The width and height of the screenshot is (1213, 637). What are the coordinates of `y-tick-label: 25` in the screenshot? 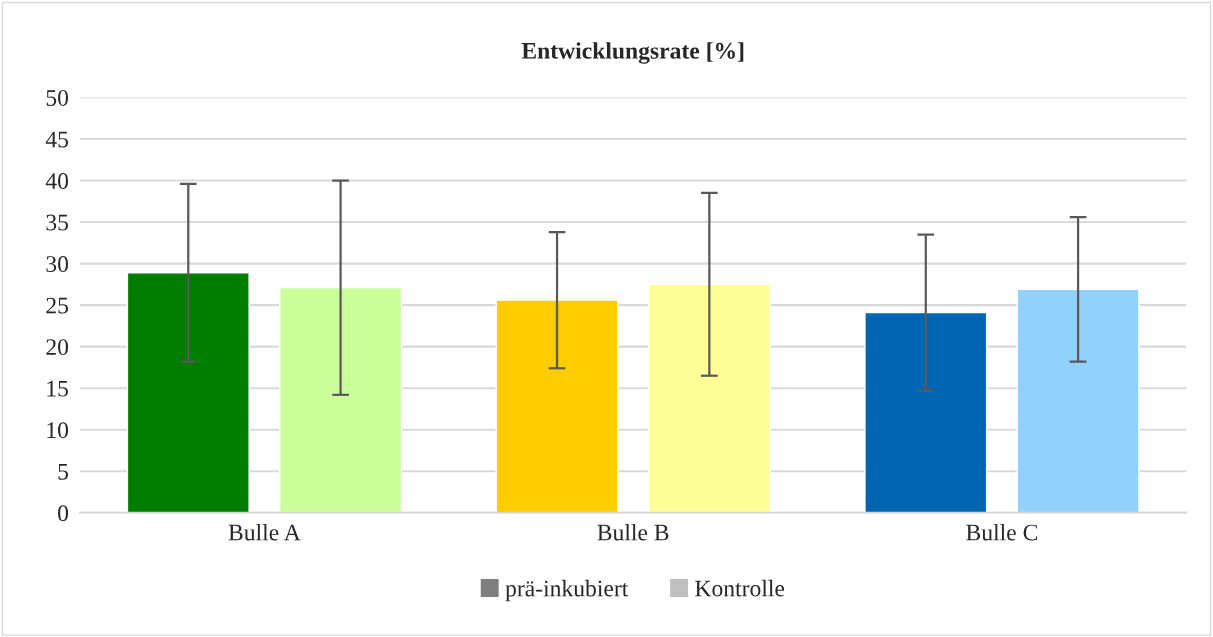 It's located at (57, 305).